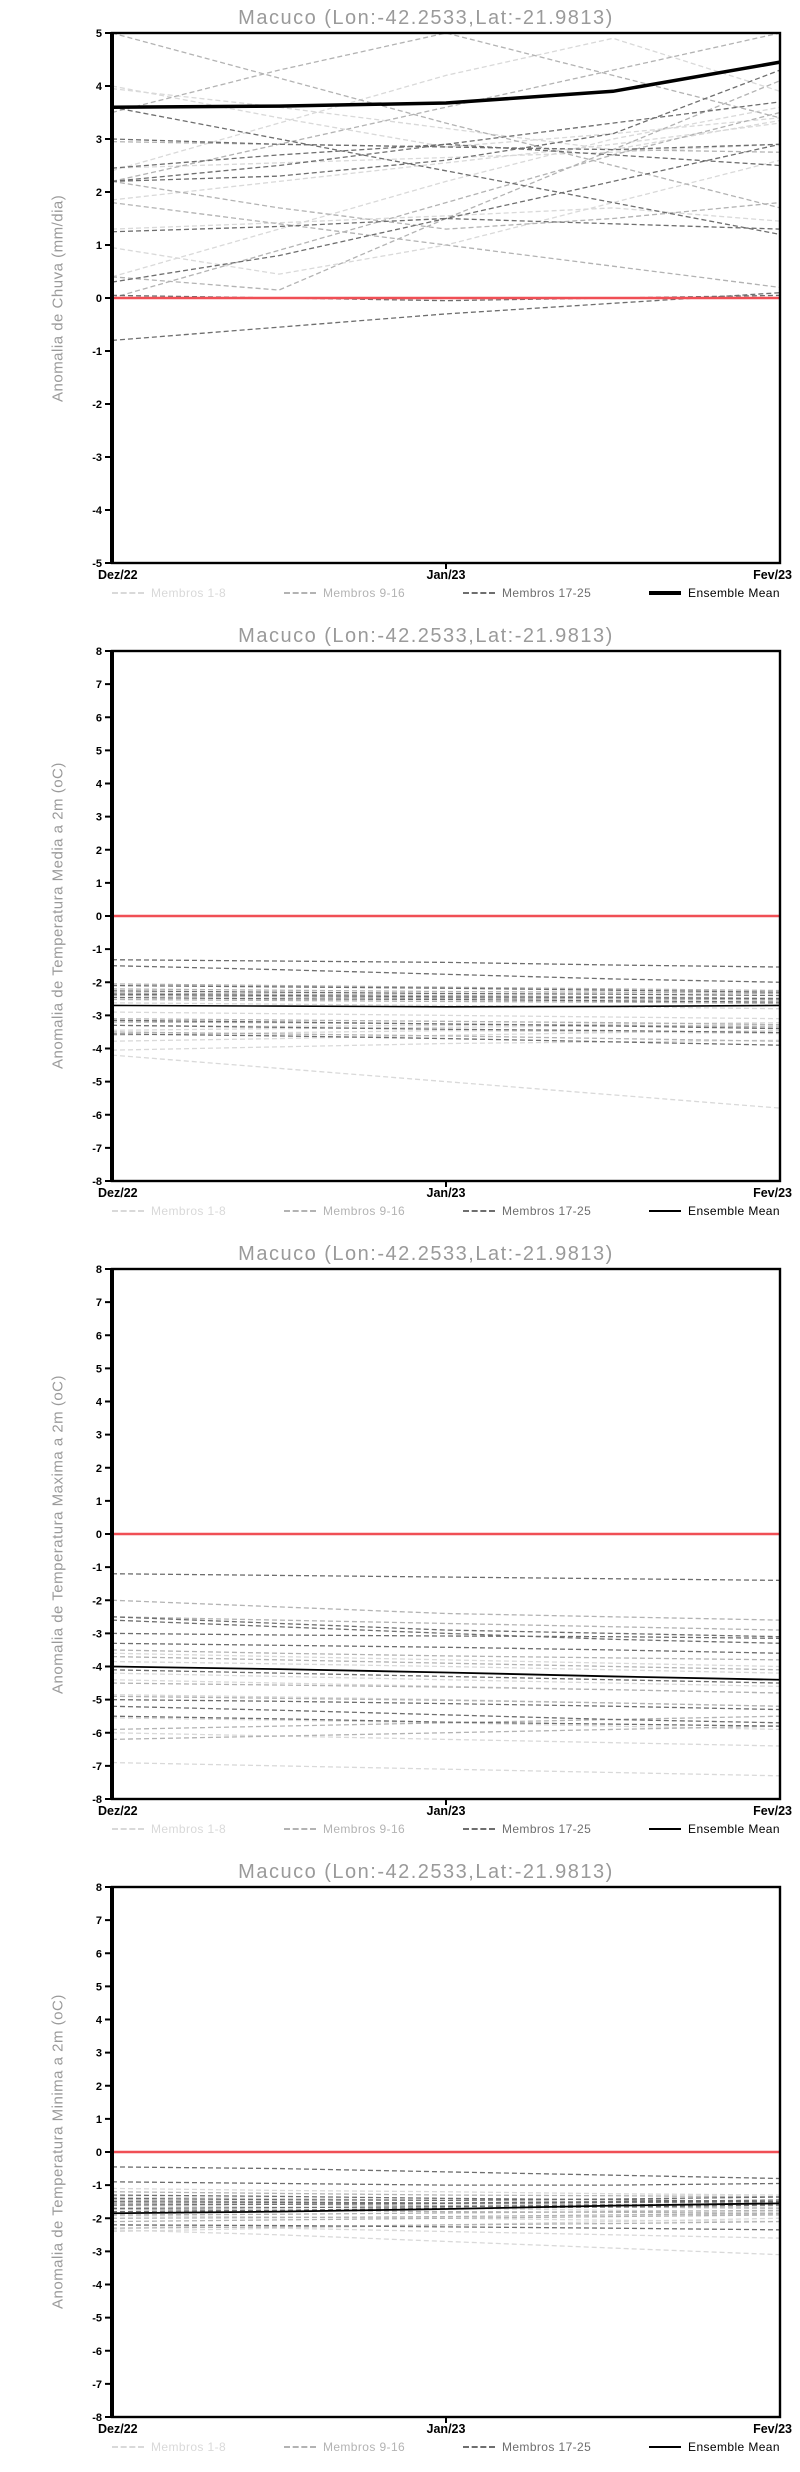 The width and height of the screenshot is (800, 2472). Describe the element at coordinates (97, 1668) in the screenshot. I see `y-tick-label: -4` at that location.